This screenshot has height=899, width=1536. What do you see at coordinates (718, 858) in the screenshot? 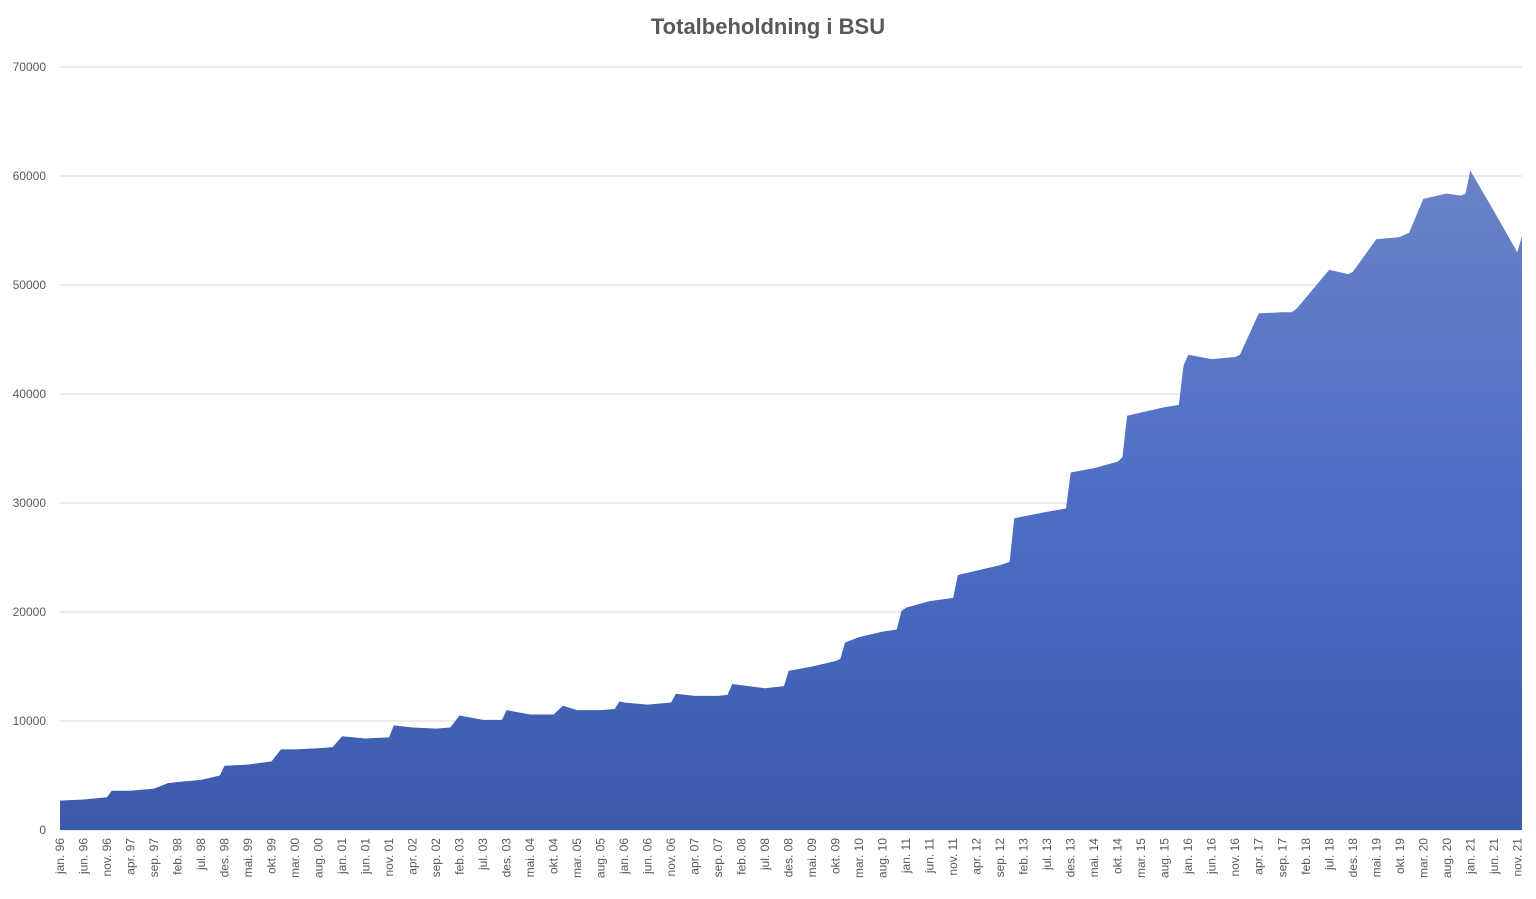
I see `x-tick-label: sep. 07` at bounding box center [718, 858].